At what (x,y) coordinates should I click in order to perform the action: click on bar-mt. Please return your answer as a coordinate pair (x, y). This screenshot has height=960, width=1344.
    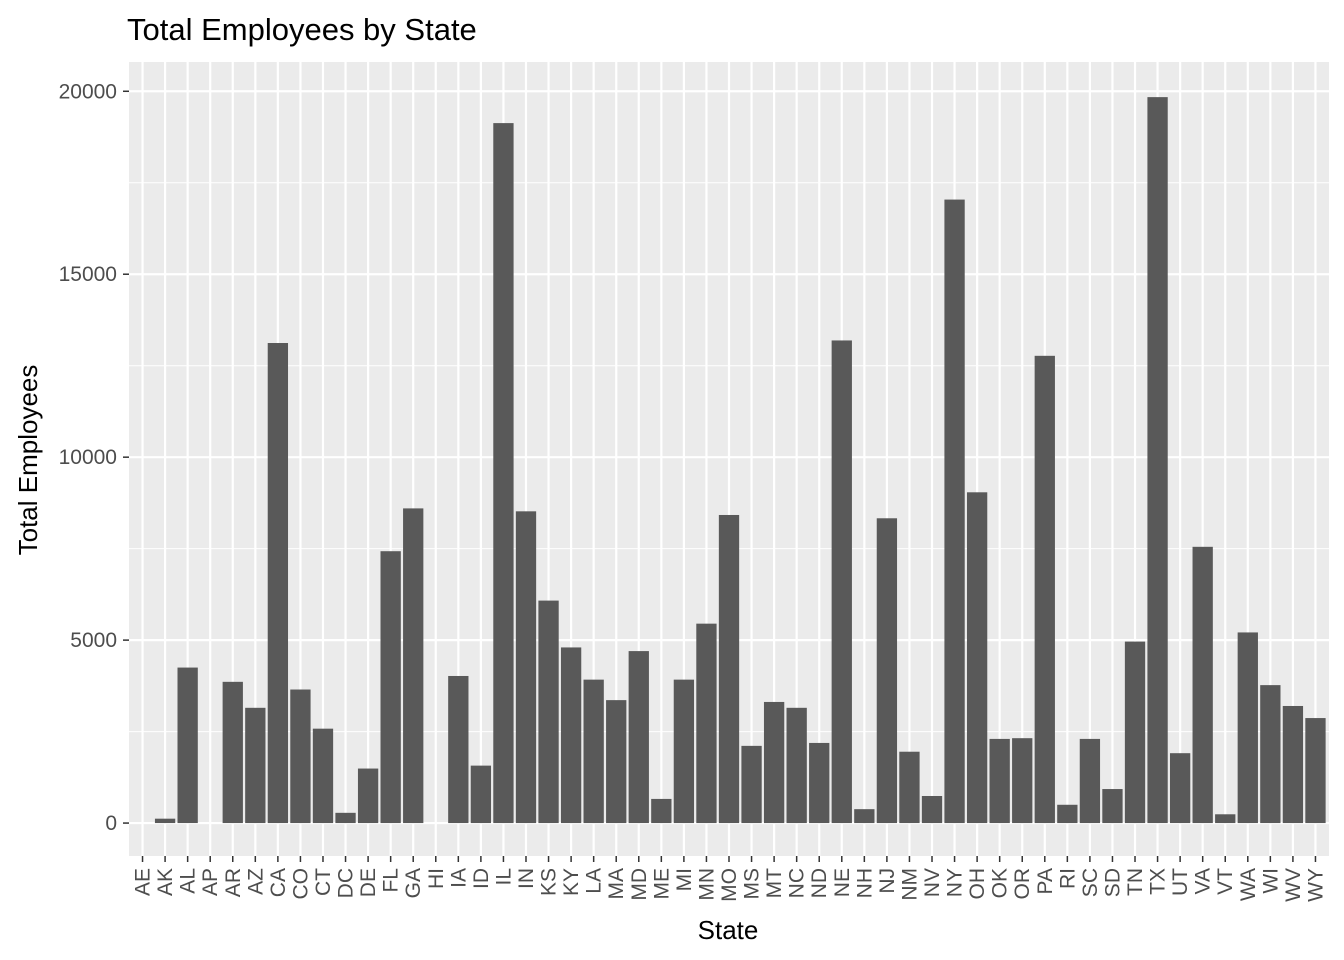
    Looking at the image, I should click on (774, 762).